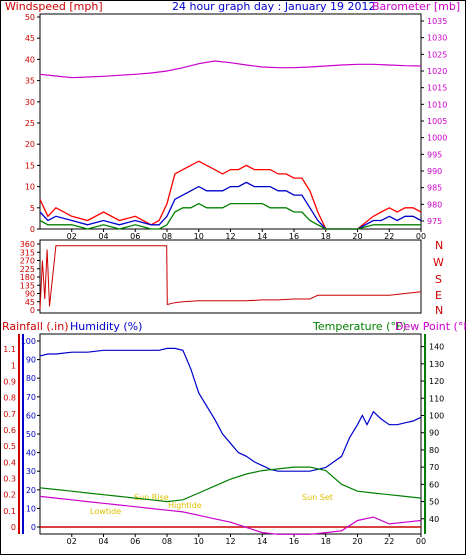  What do you see at coordinates (9, 430) in the screenshot?
I see `rainfall-y-tick-label: 0.6` at bounding box center [9, 430].